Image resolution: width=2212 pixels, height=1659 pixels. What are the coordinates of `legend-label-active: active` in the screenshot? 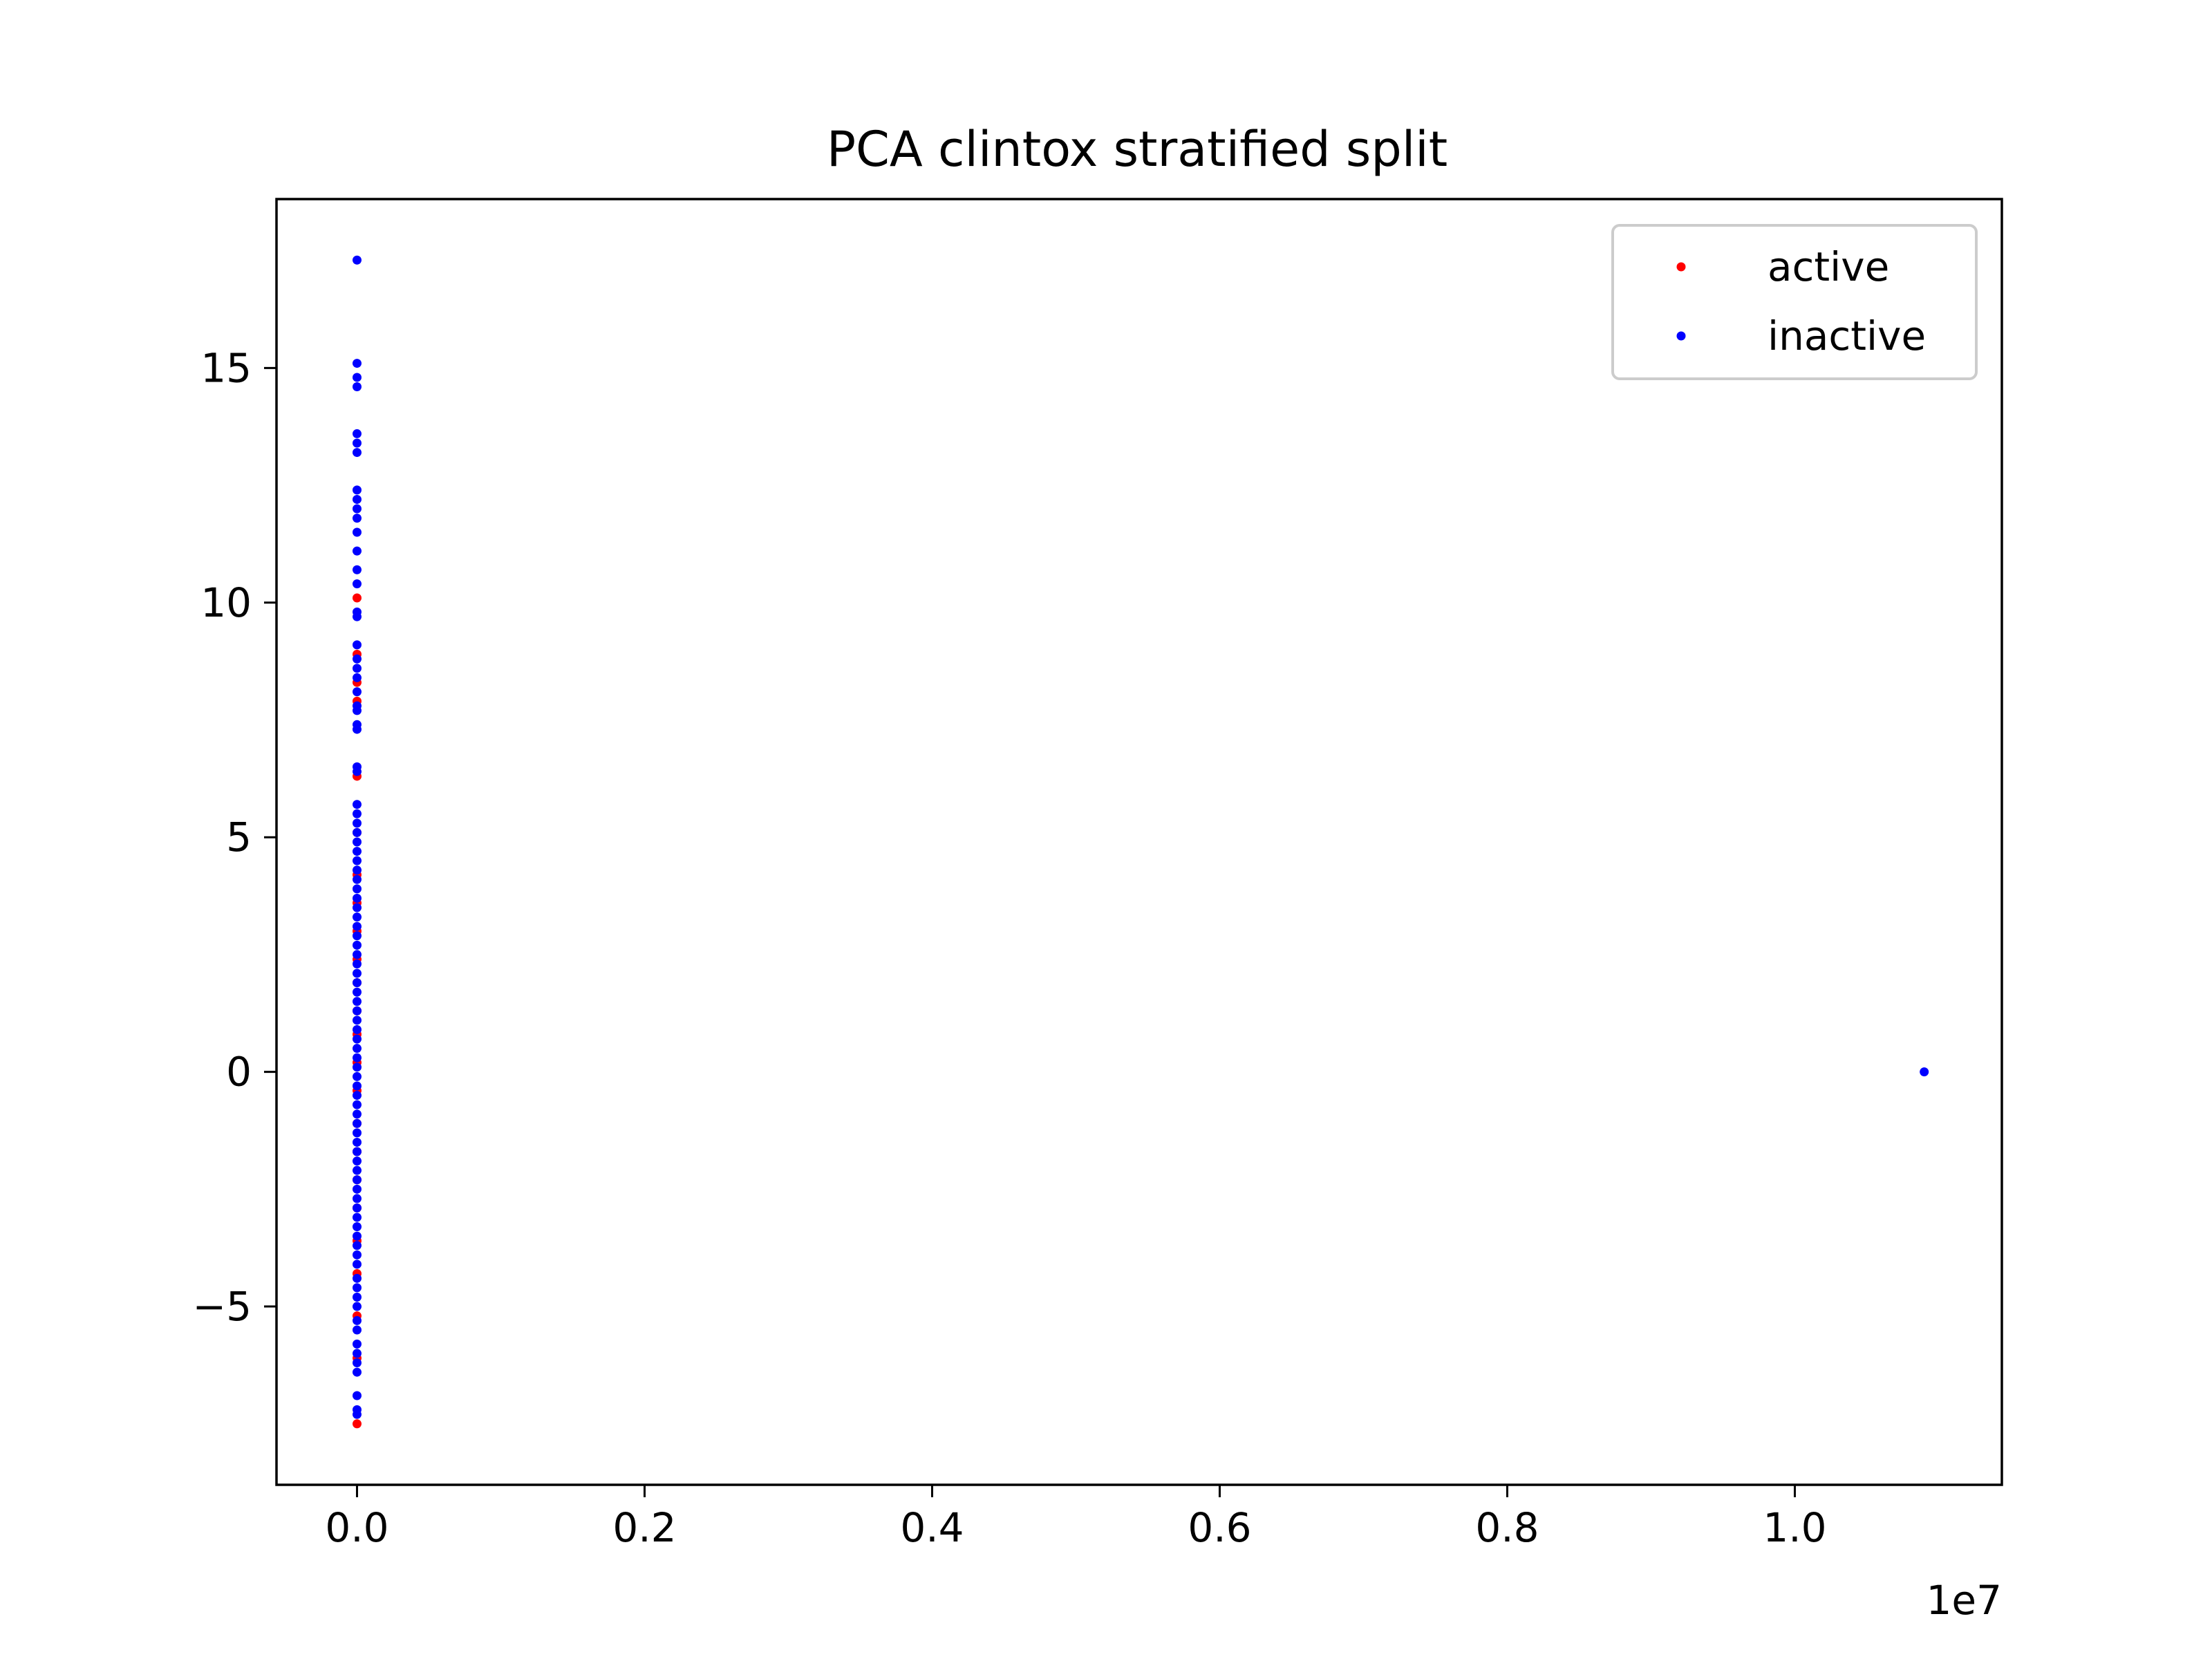 It's located at (1829, 266).